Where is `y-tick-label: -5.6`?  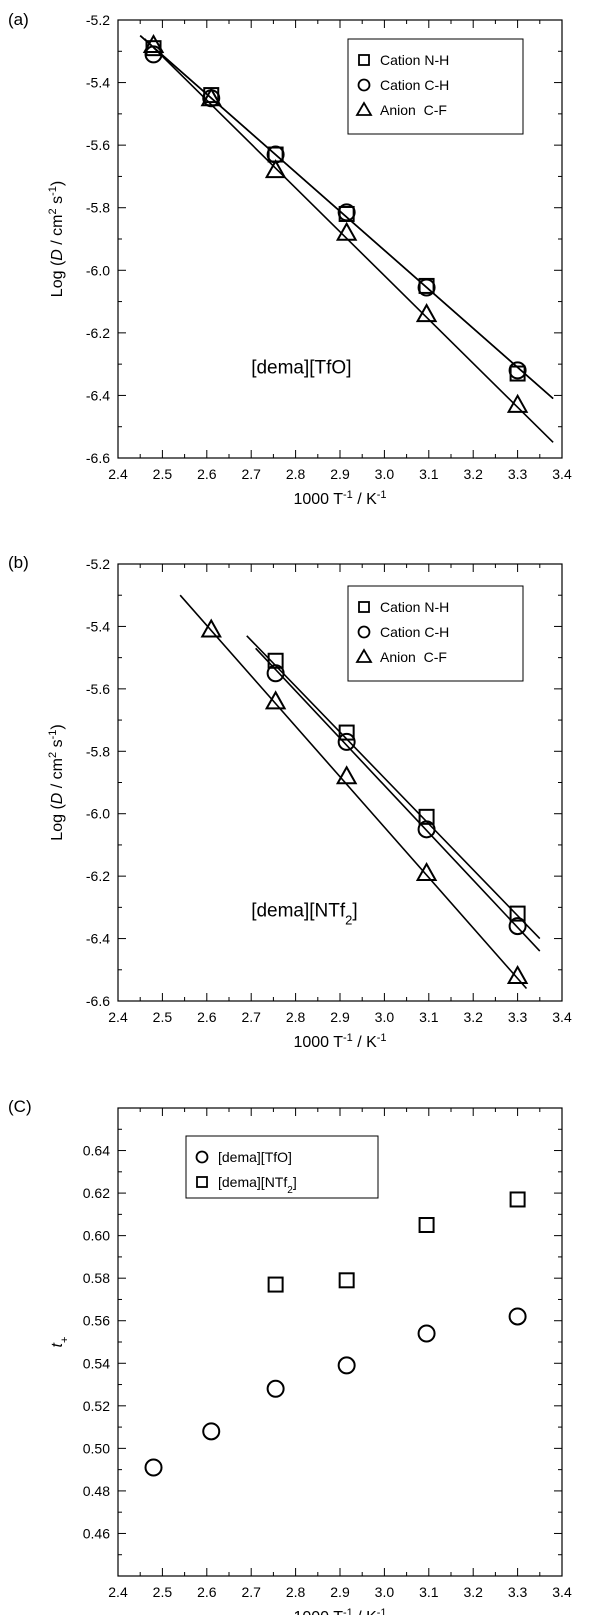
y-tick-label: -5.6 is located at coordinates (98, 145).